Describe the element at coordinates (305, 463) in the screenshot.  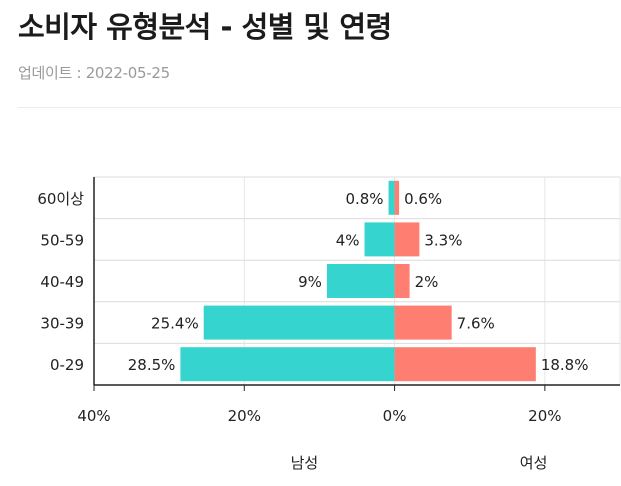
I see `side-label-male: 남성` at that location.